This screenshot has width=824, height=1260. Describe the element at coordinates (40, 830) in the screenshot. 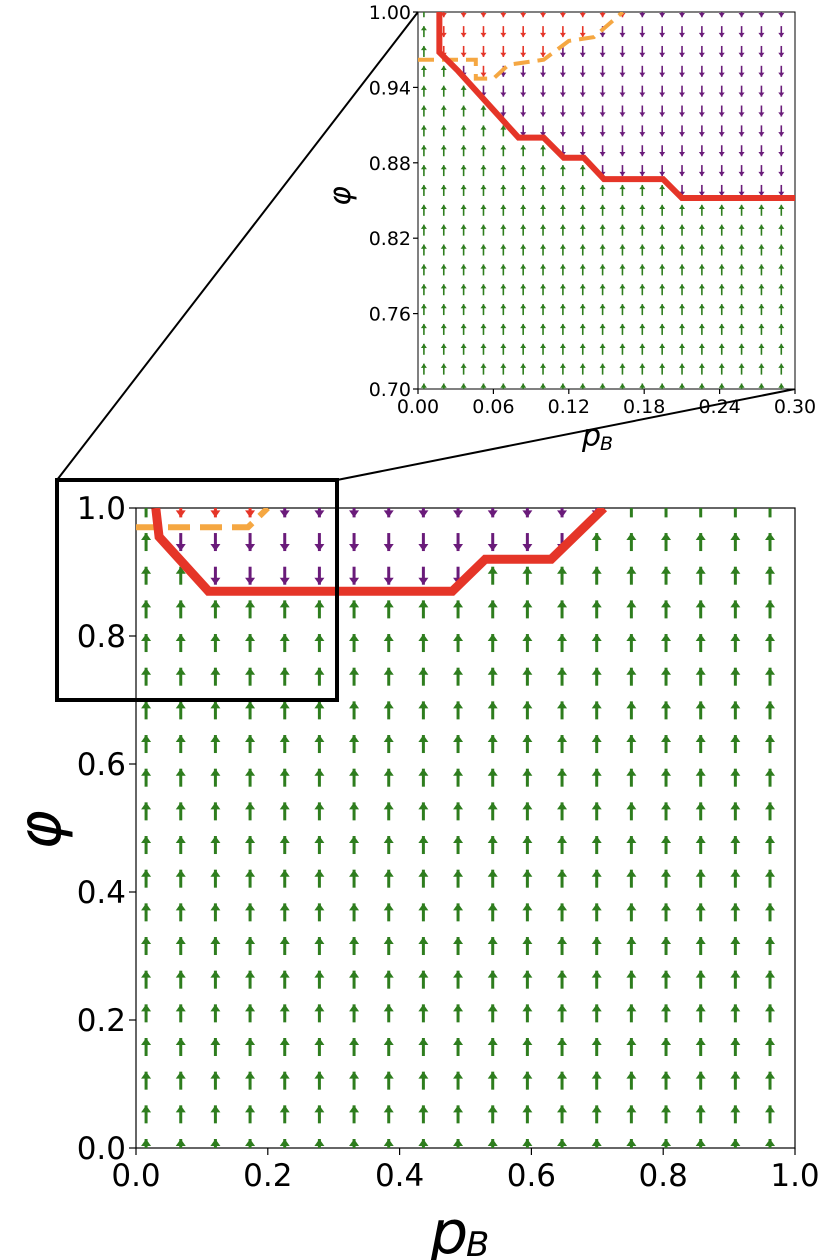

I see `main-y-label: φ` at that location.